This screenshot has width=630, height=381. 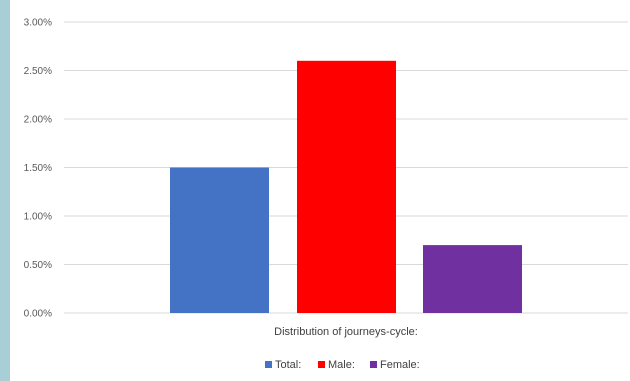 What do you see at coordinates (38, 71) in the screenshot?
I see `y-tick-label: 2.50%` at bounding box center [38, 71].